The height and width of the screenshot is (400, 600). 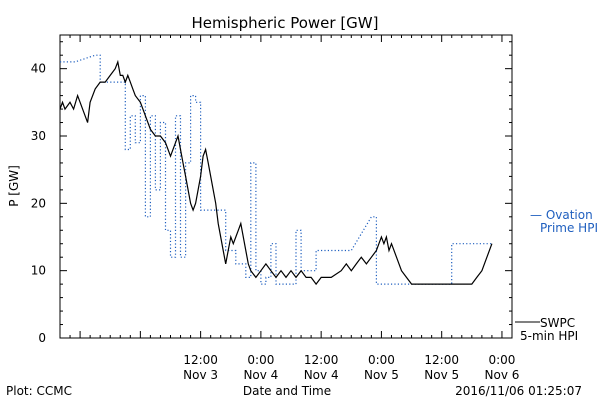 I want to click on x-axis-label: Date and Time, so click(x=287, y=391).